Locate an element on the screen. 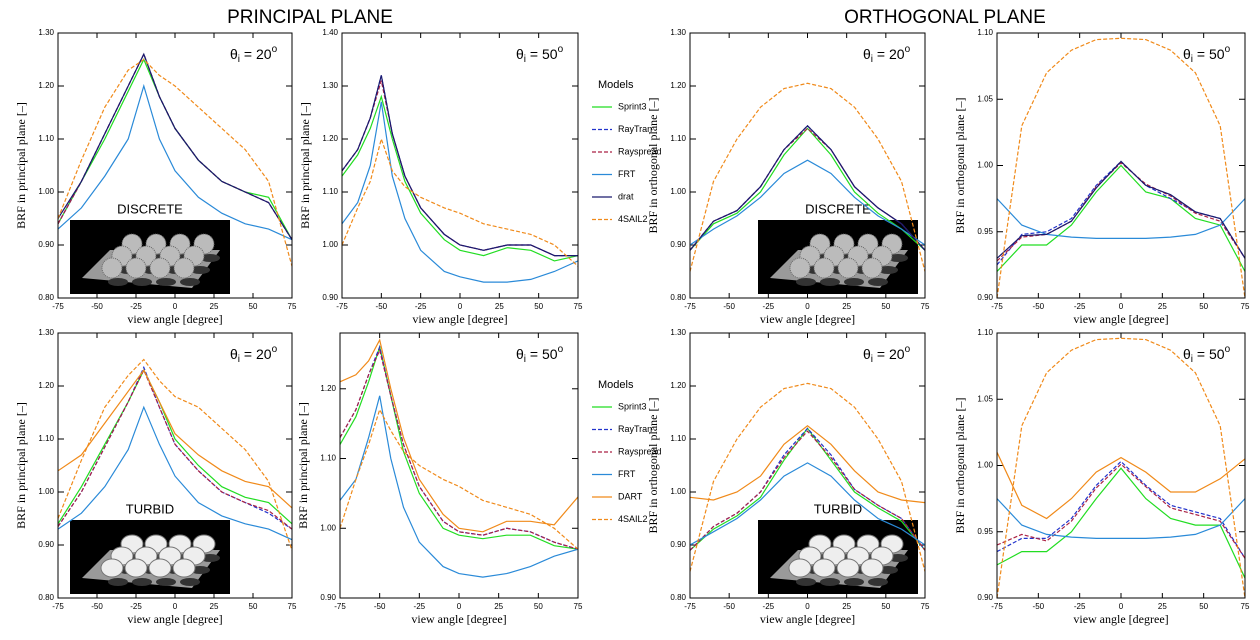  y-tick-label: 1.40 is located at coordinates (330, 32).